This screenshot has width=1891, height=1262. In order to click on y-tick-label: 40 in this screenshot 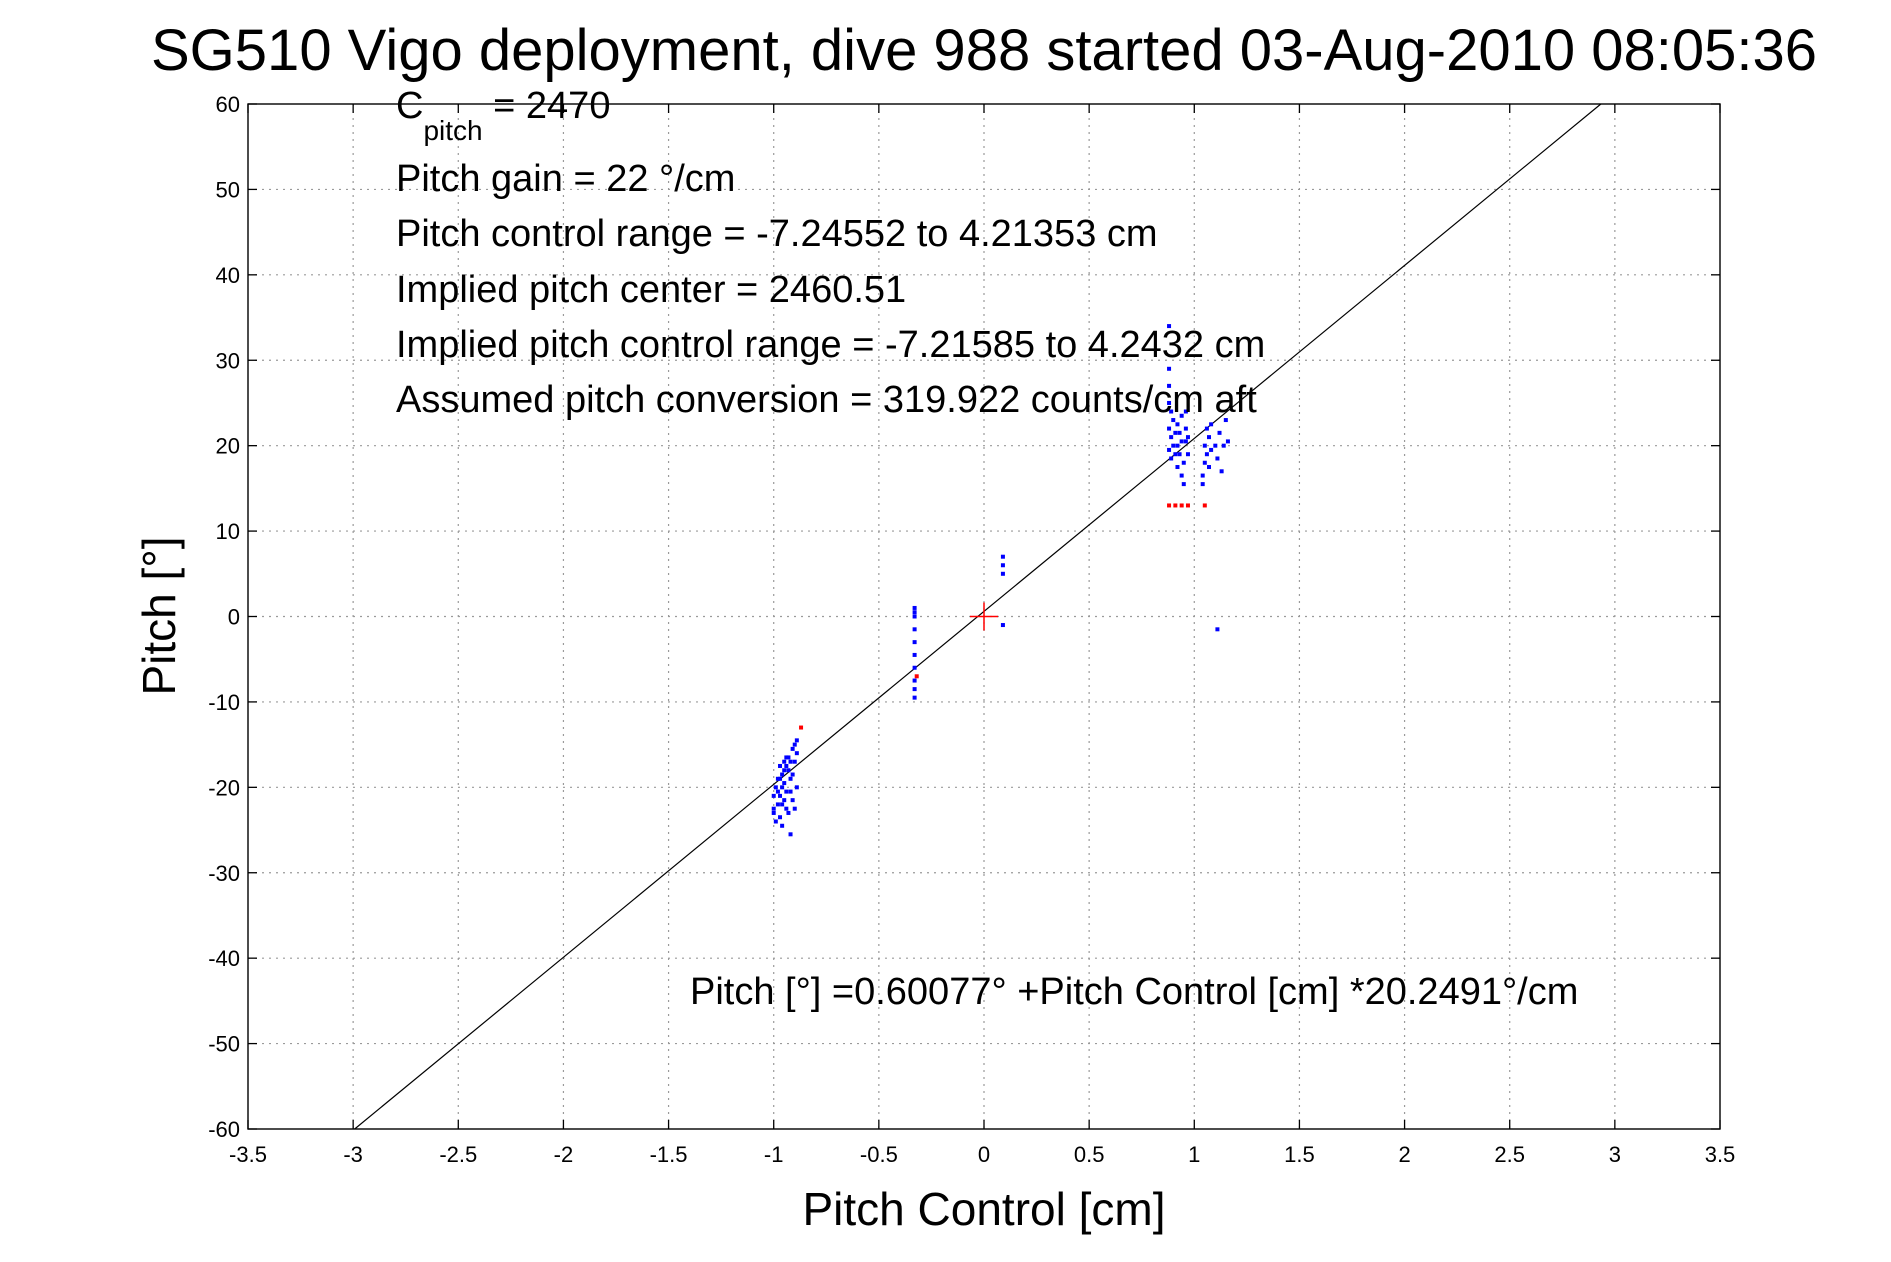, I will do `click(228, 275)`.